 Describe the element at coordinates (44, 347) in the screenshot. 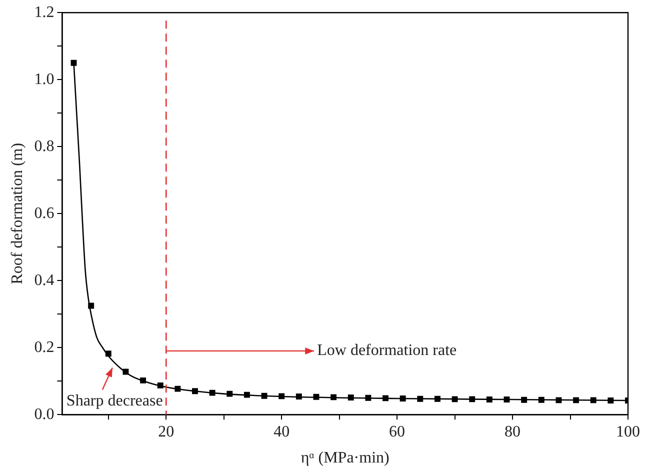

I see `y-tick-label: 0.2` at that location.